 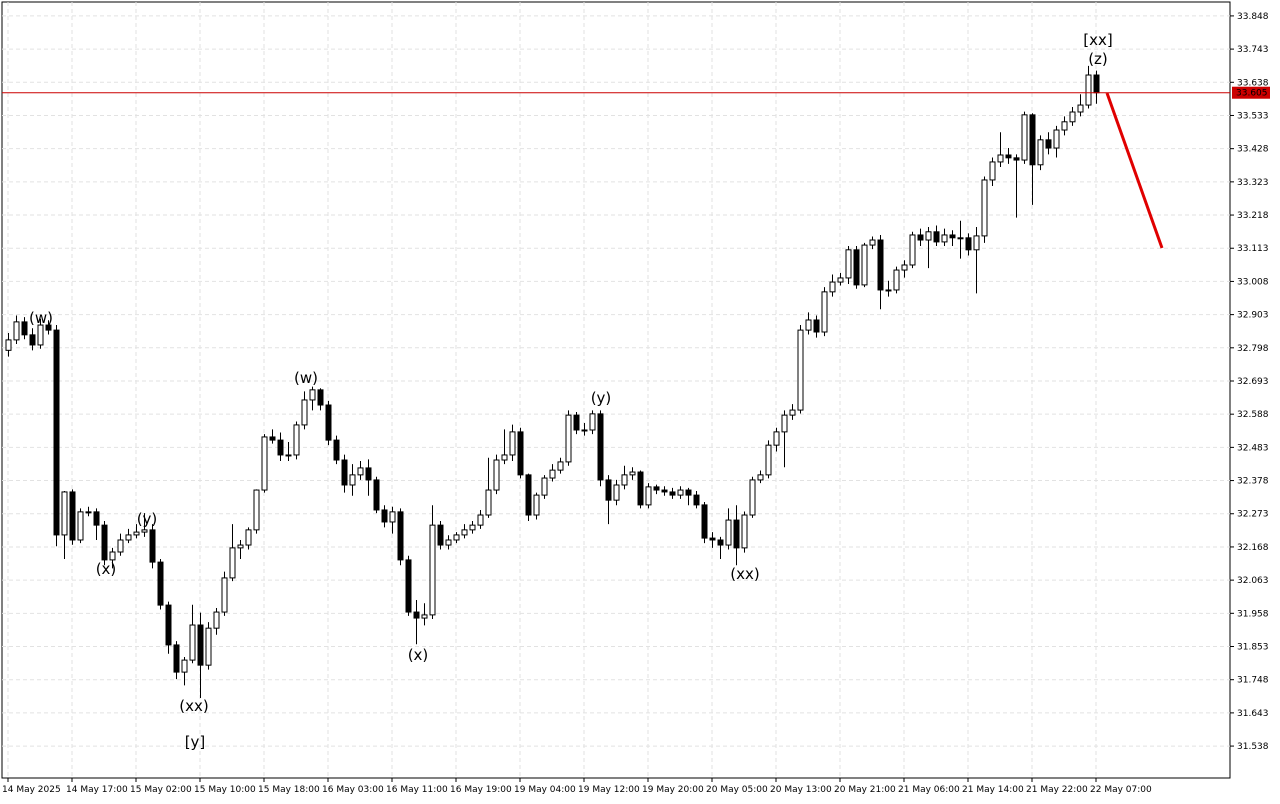 I want to click on x-tick-label: 14 May 2025, so click(x=31, y=790).